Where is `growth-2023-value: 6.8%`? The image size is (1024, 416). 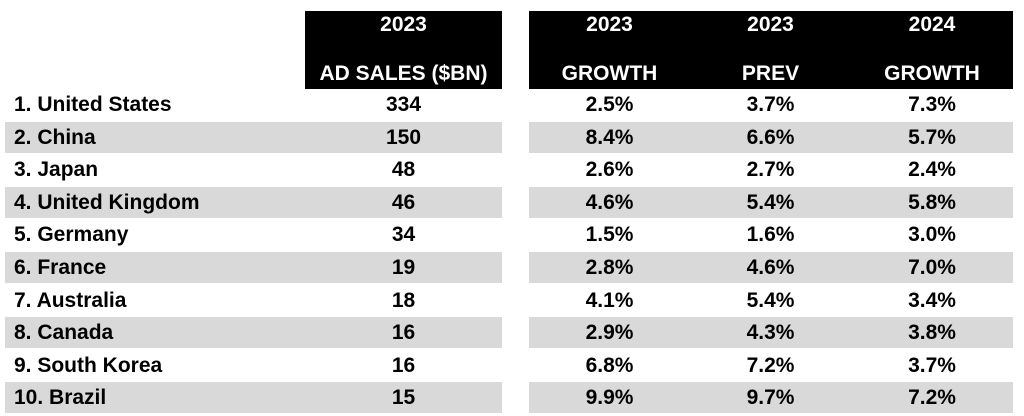 growth-2023-value: 6.8% is located at coordinates (609, 365).